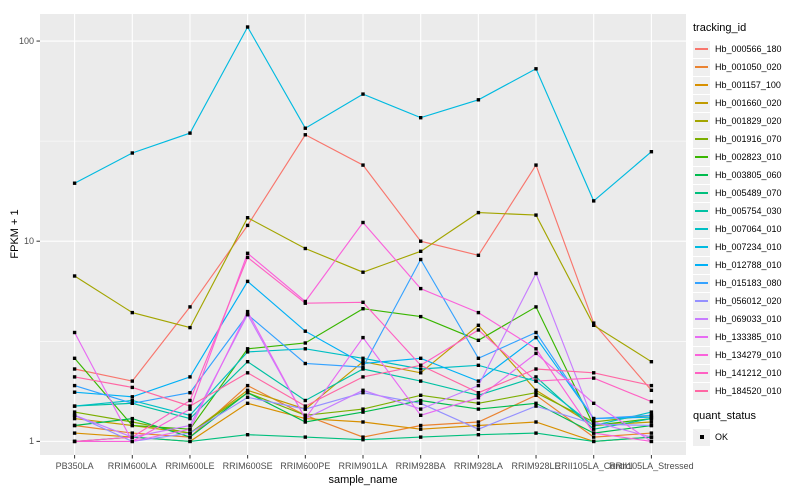 The image size is (800, 500). What do you see at coordinates (593, 466) in the screenshot?
I see `x-tick-label: RRII105LA_Control` at bounding box center [593, 466].